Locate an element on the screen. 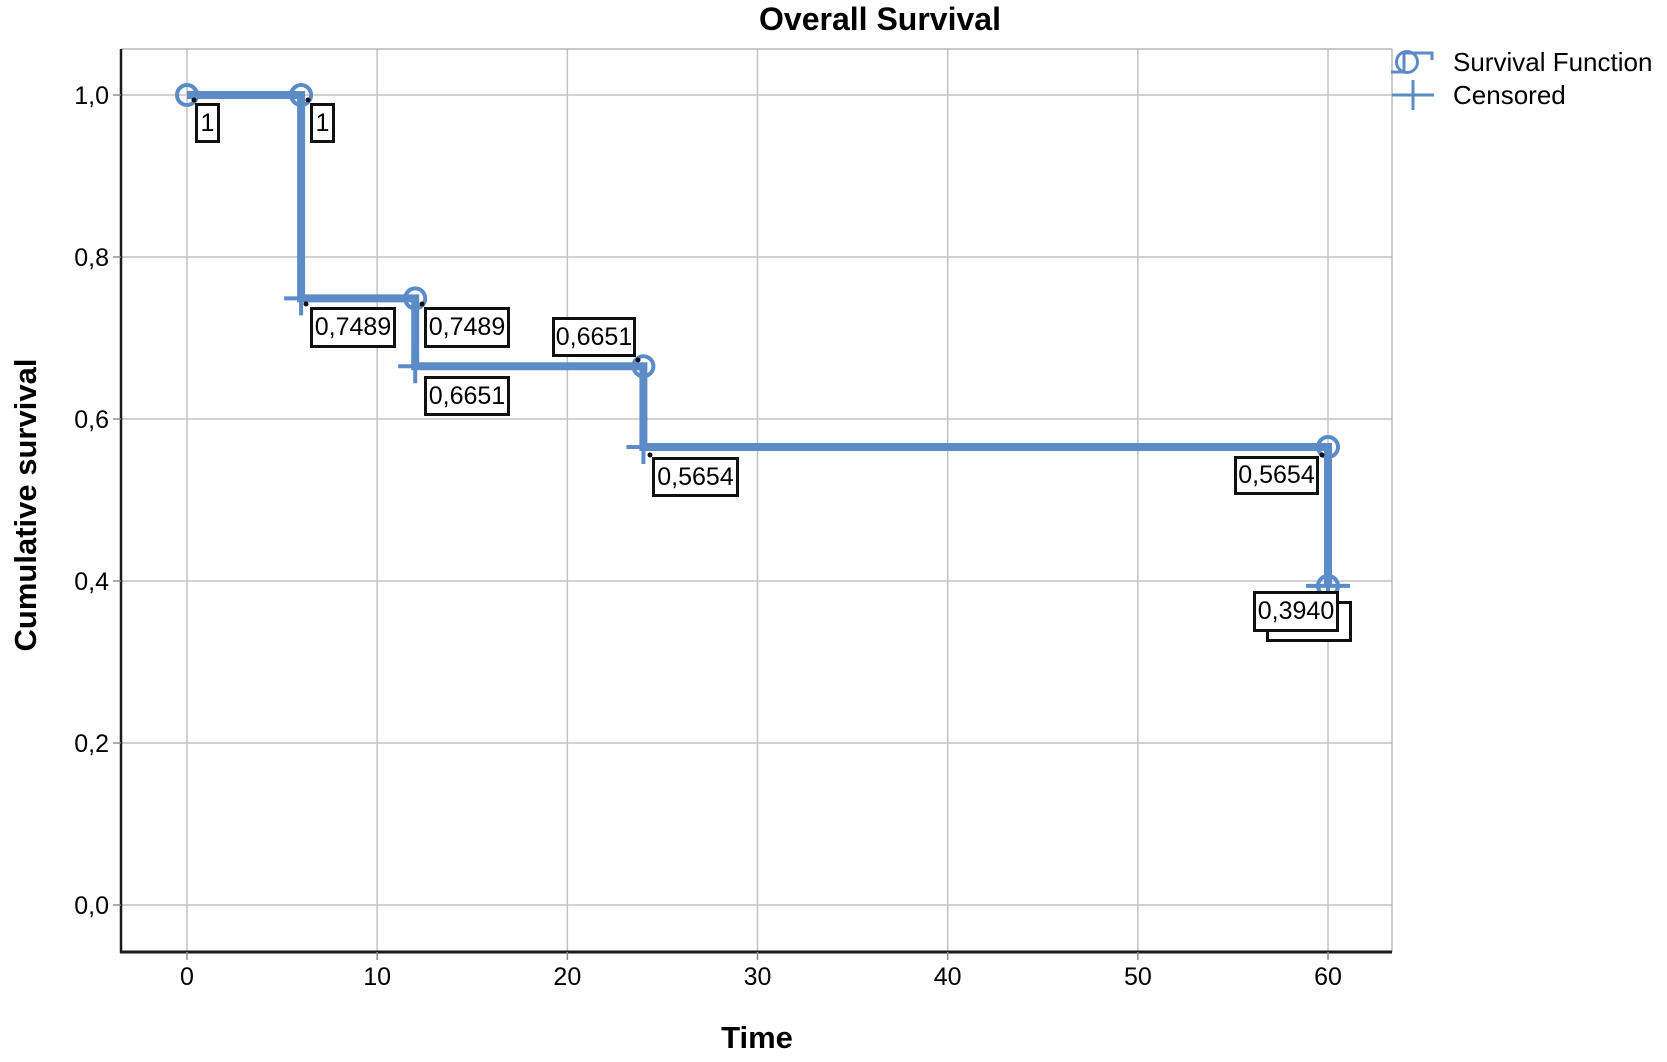 The width and height of the screenshot is (1667, 1062). x-tick-label: 50 is located at coordinates (1138, 977).